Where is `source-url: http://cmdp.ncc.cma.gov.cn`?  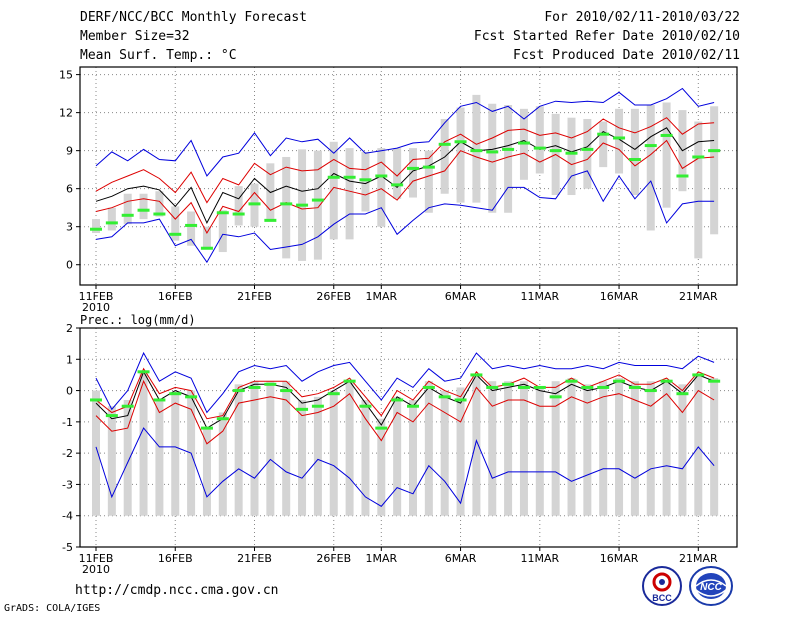
source-url: http://cmdp.ncc.cma.gov.cn is located at coordinates (177, 590).